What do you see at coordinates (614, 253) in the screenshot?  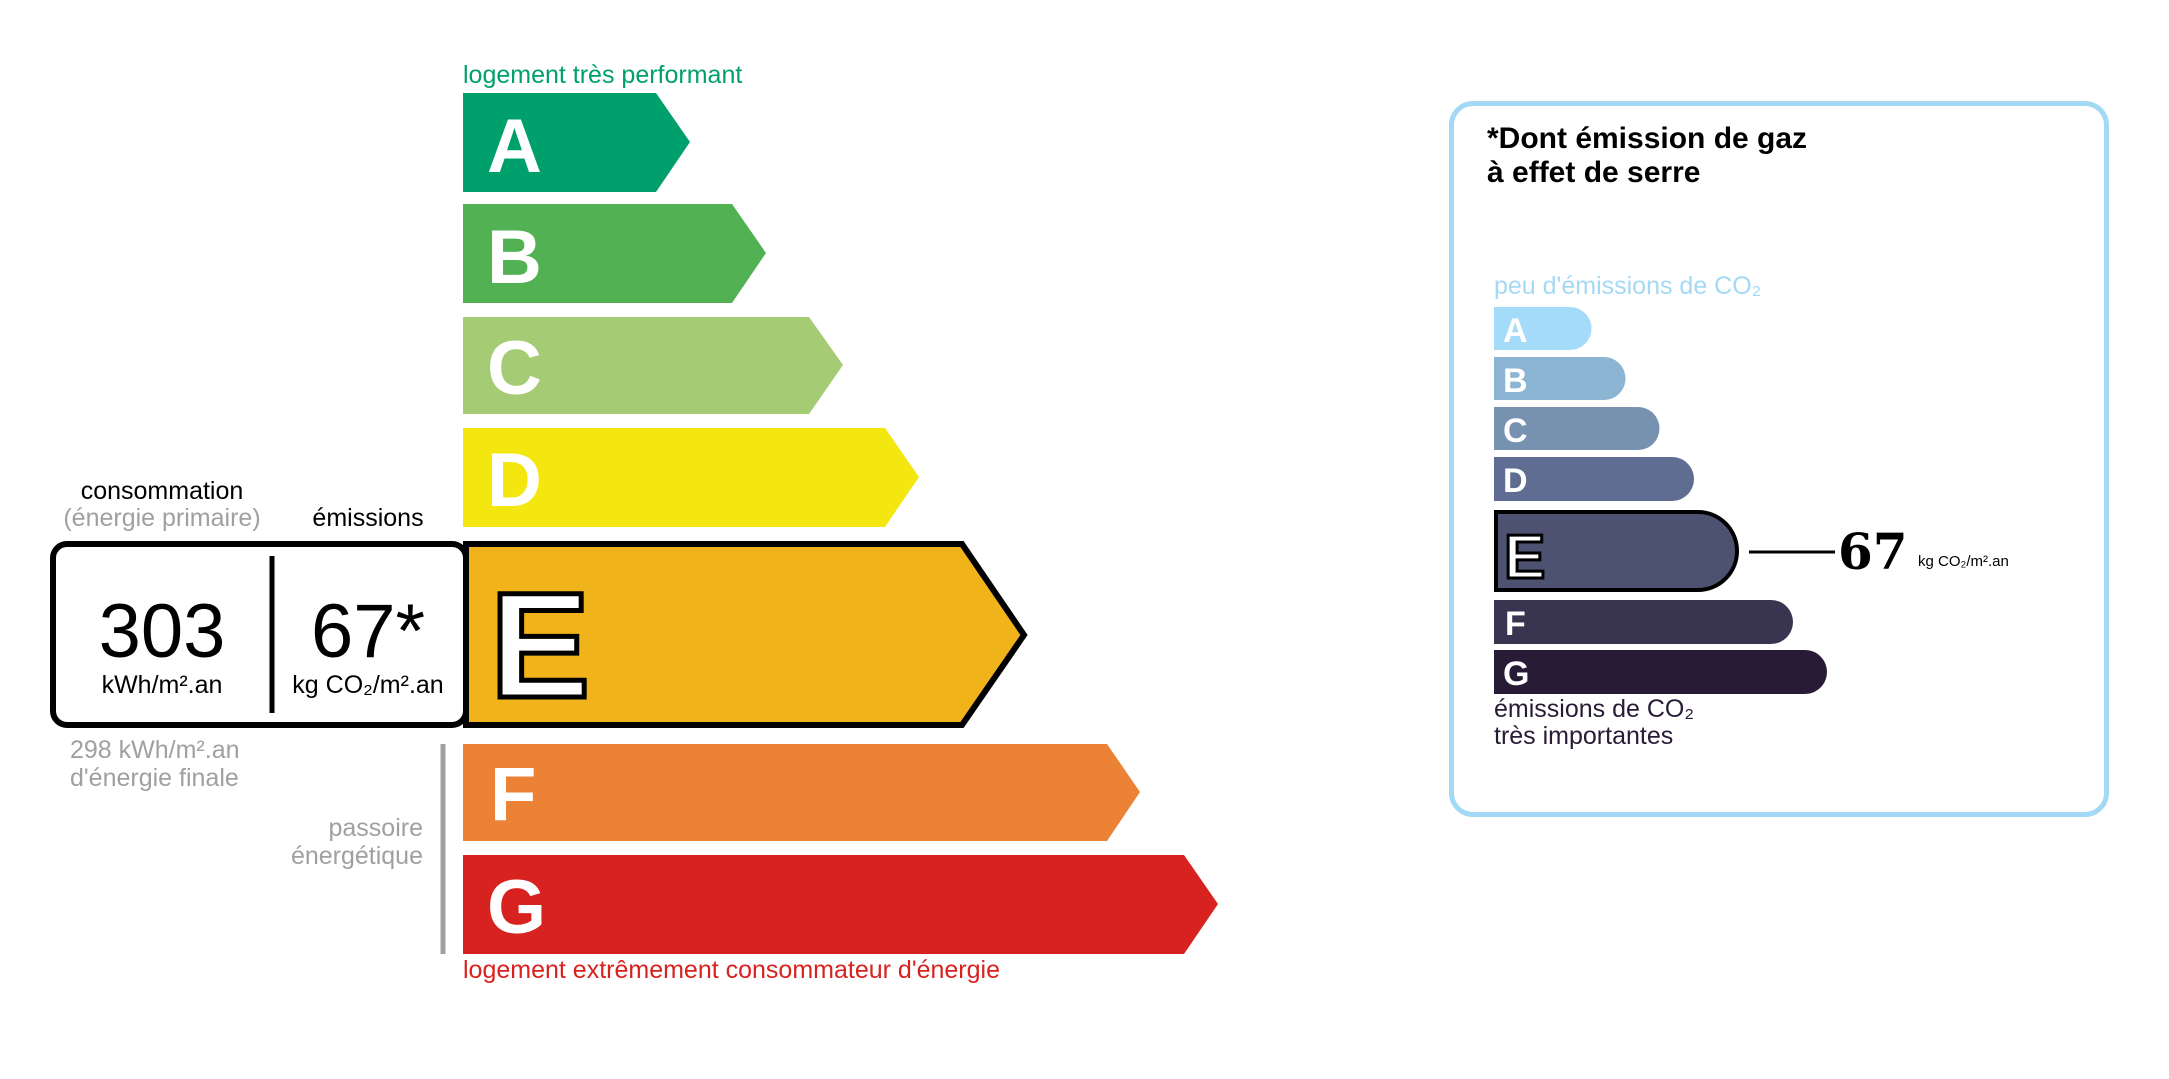 I see `bar-b` at bounding box center [614, 253].